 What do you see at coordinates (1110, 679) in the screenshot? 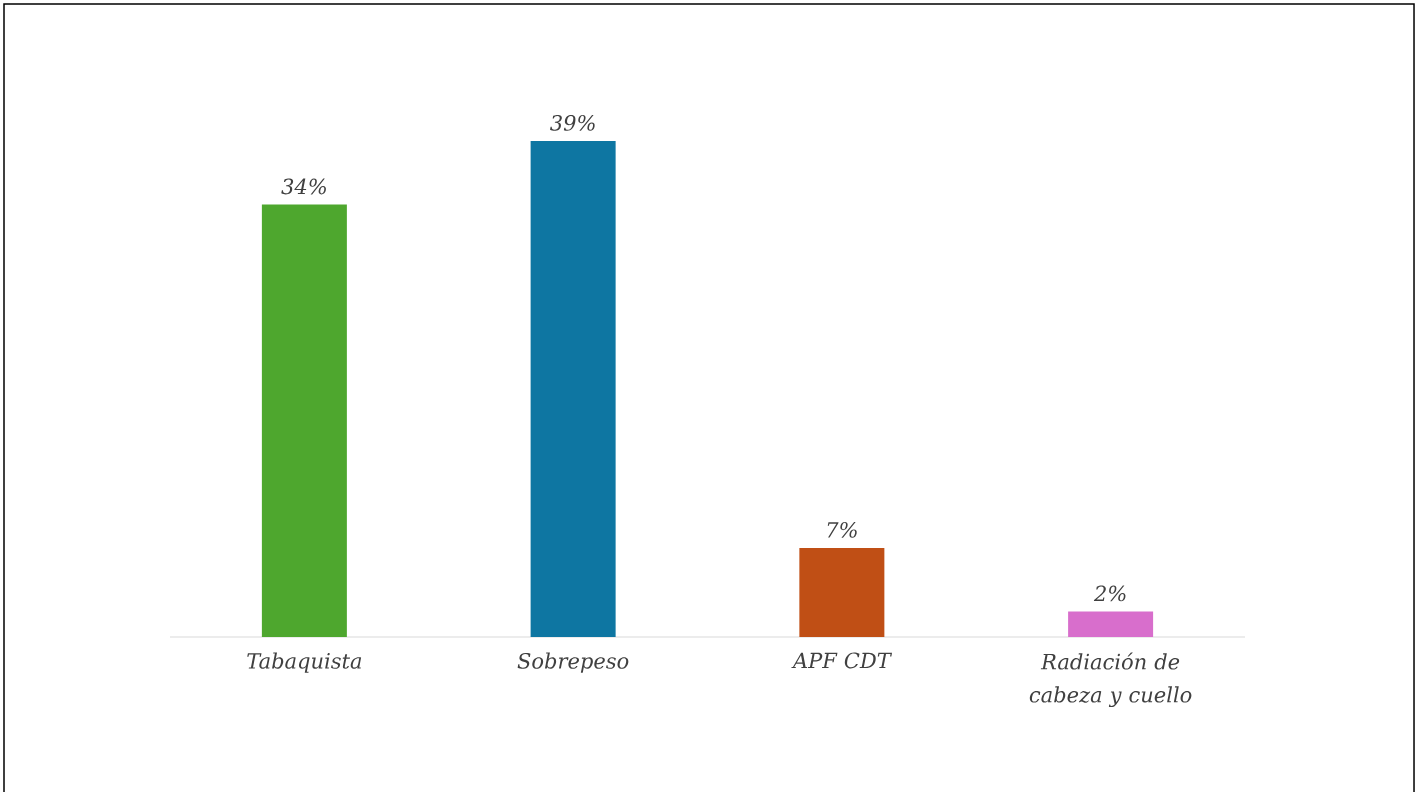
I see `x-tick-label: Radiación de cabeza y cuello` at bounding box center [1110, 679].